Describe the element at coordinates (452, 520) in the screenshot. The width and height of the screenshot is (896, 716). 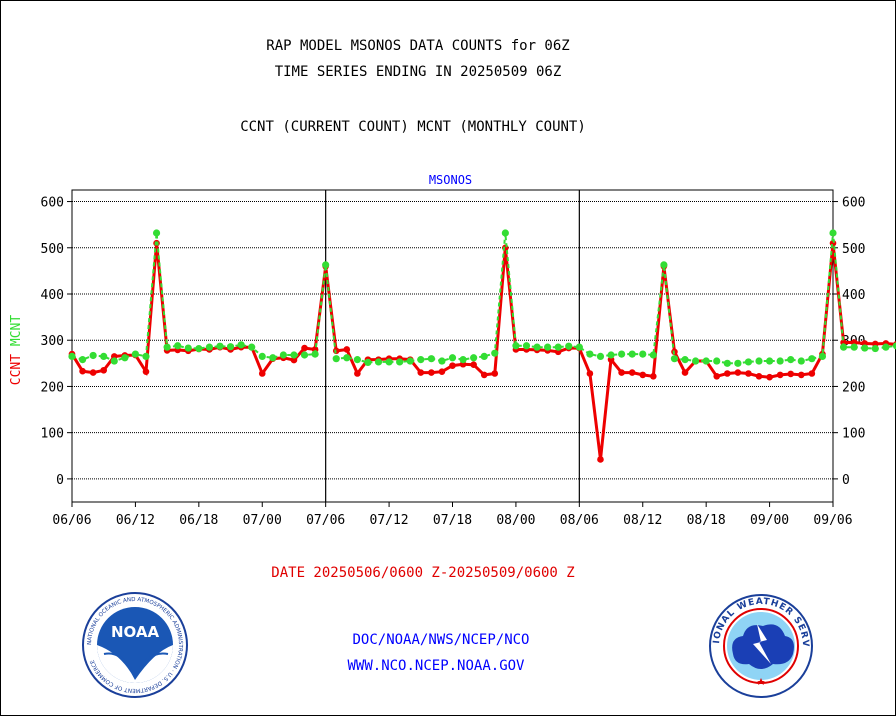
I see `x-tick-label: 07/18` at that location.